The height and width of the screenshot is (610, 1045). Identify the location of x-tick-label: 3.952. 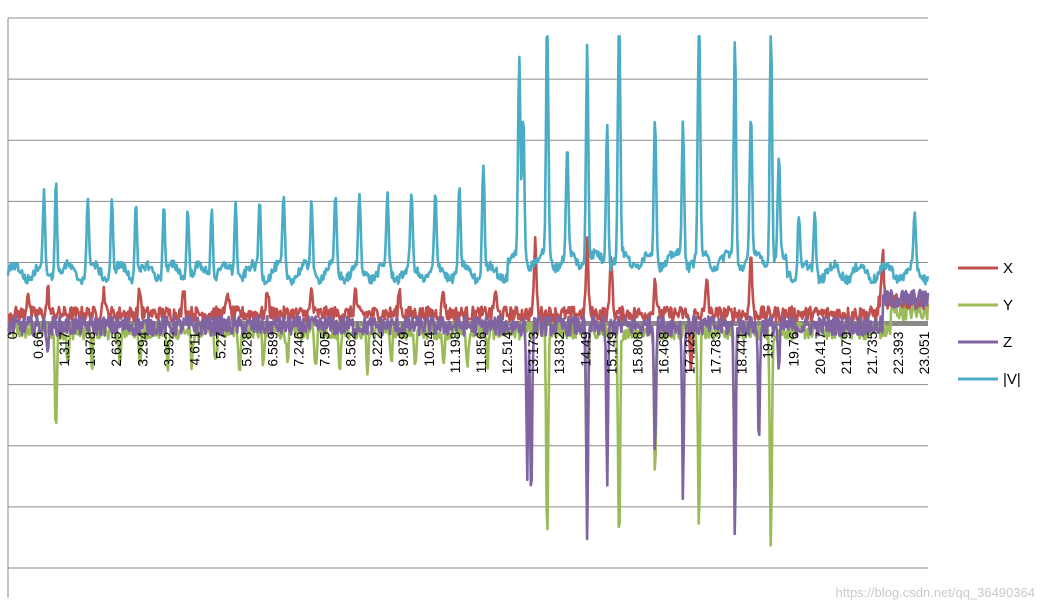
(168, 348).